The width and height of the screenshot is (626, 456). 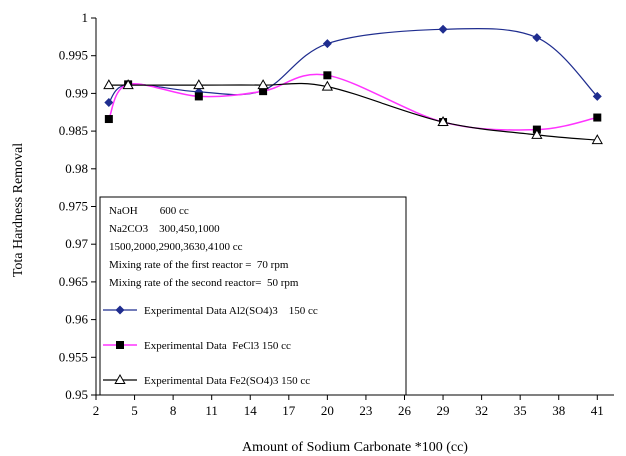 I want to click on y-tick-label: 0.99, so click(x=76, y=92).